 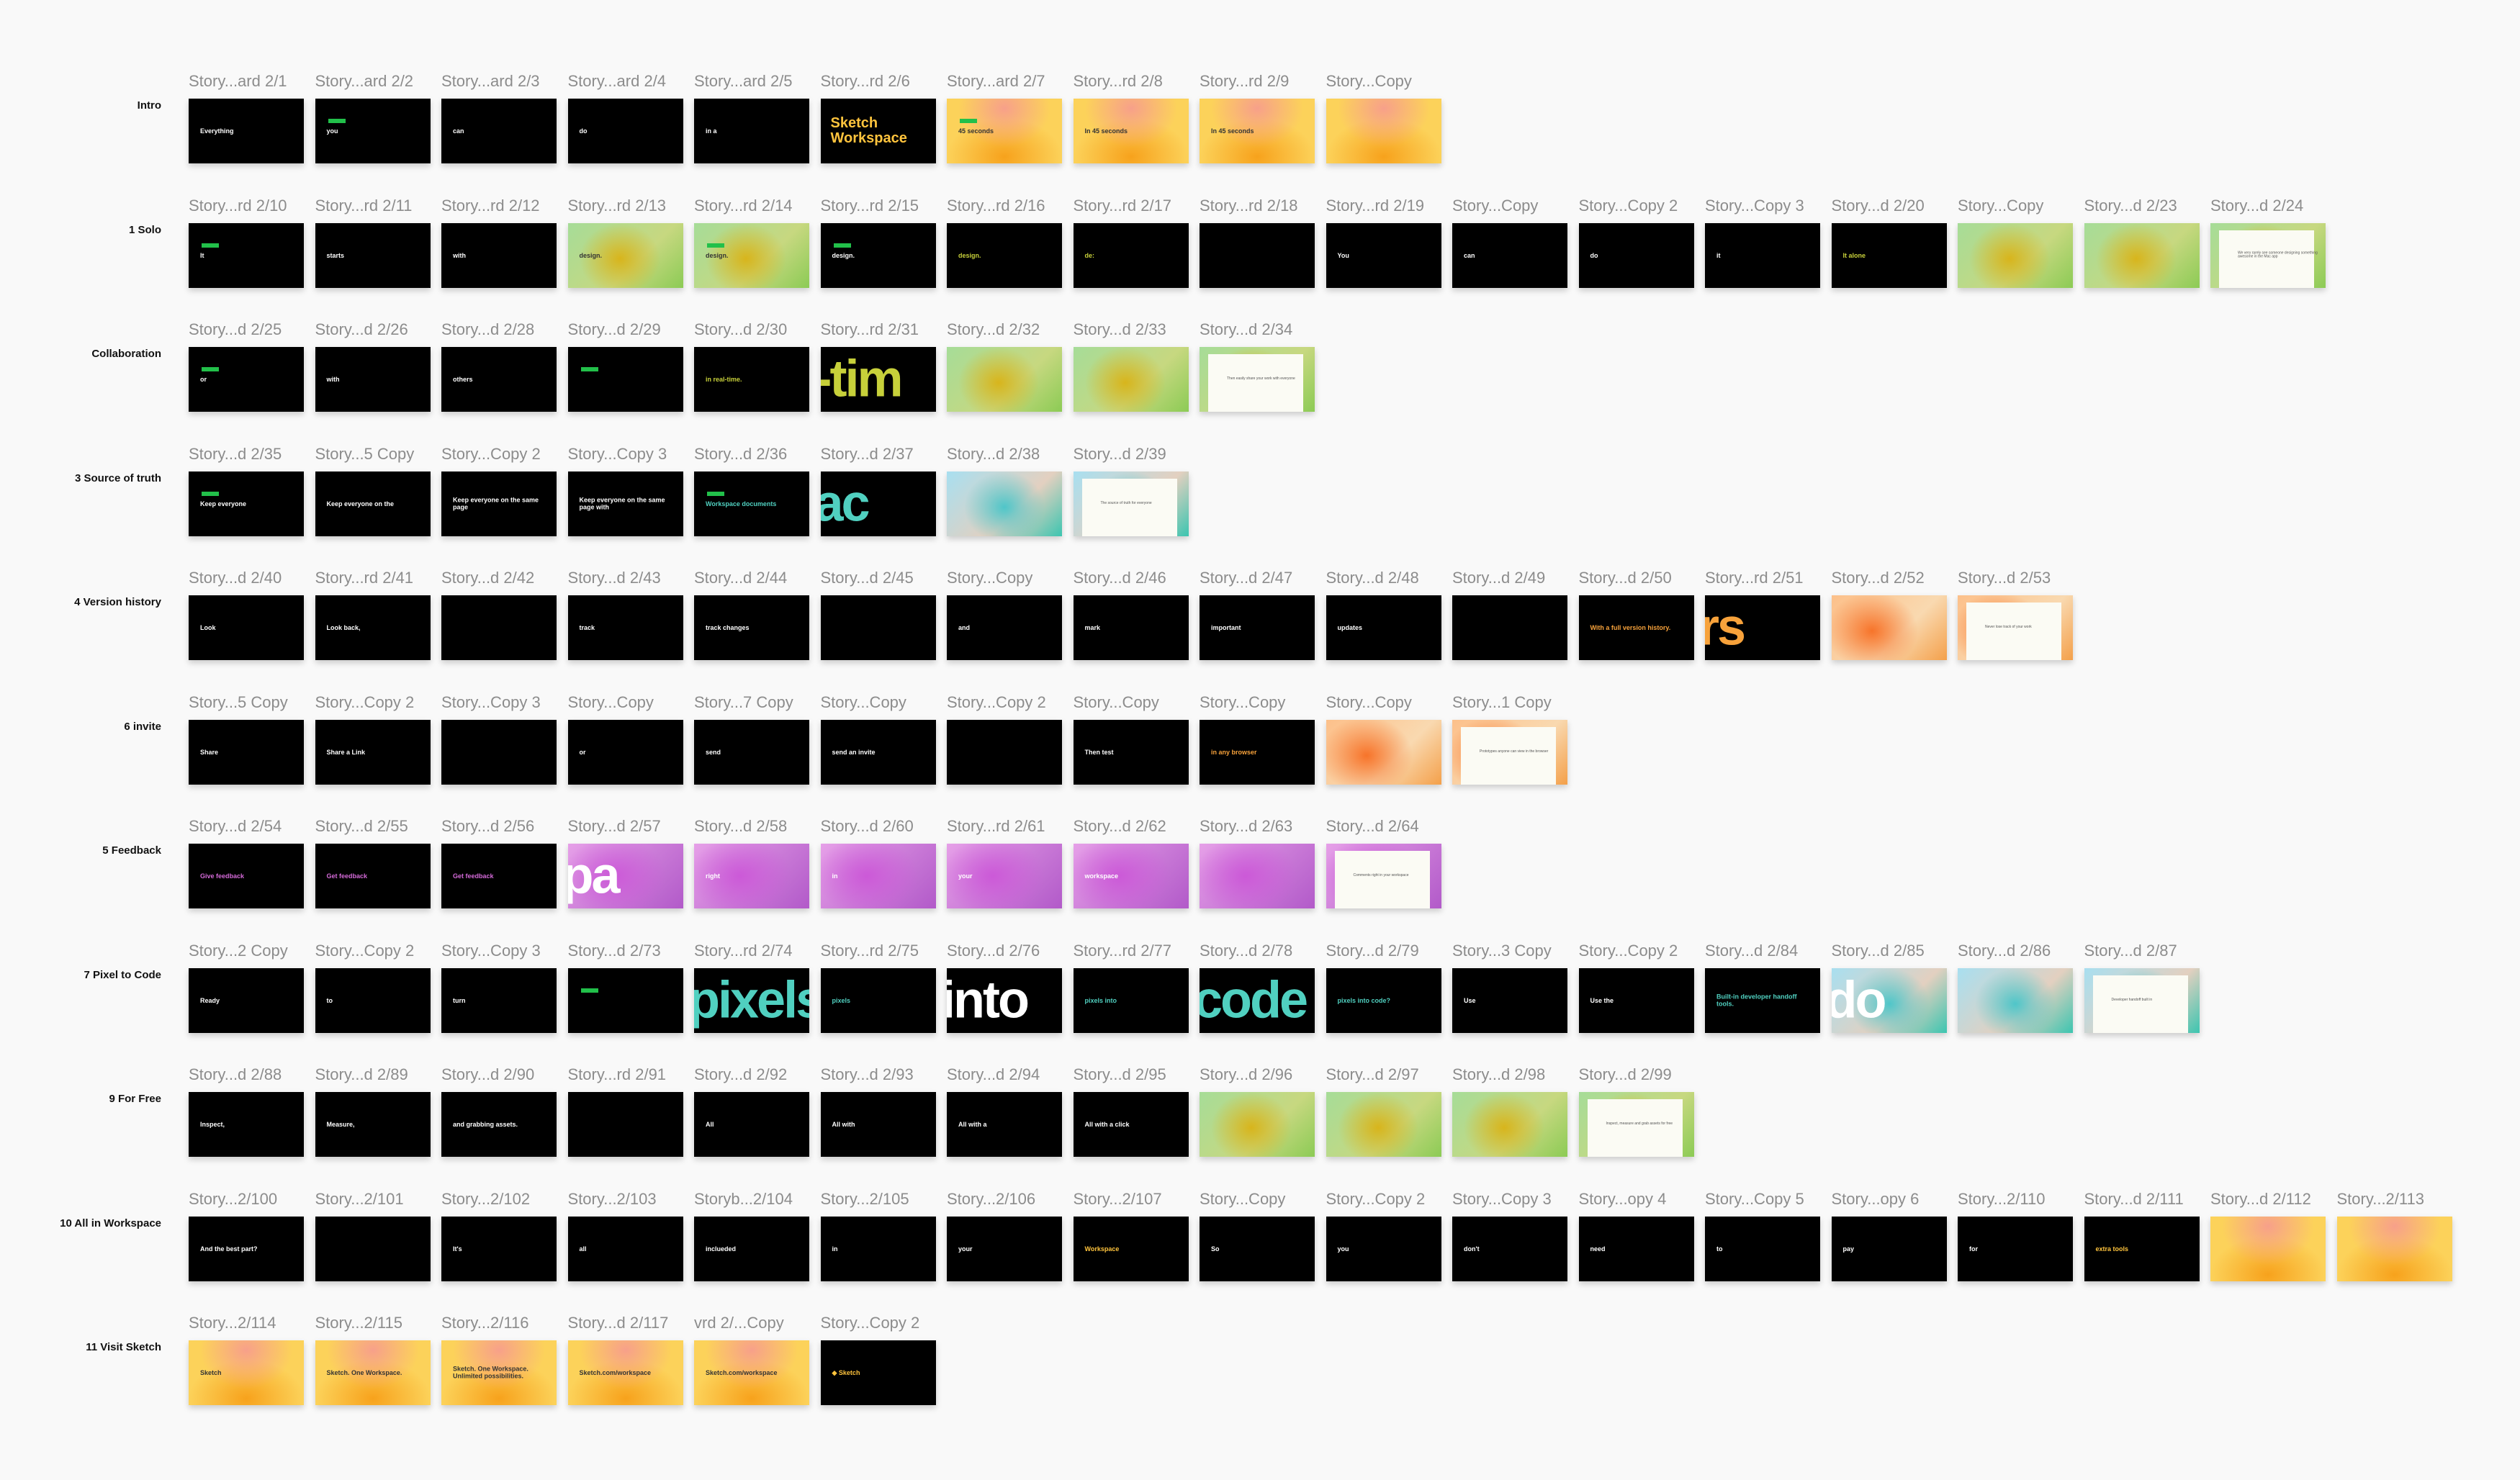 I want to click on artboard-thumbnail: extra tools, so click(x=2142, y=1248).